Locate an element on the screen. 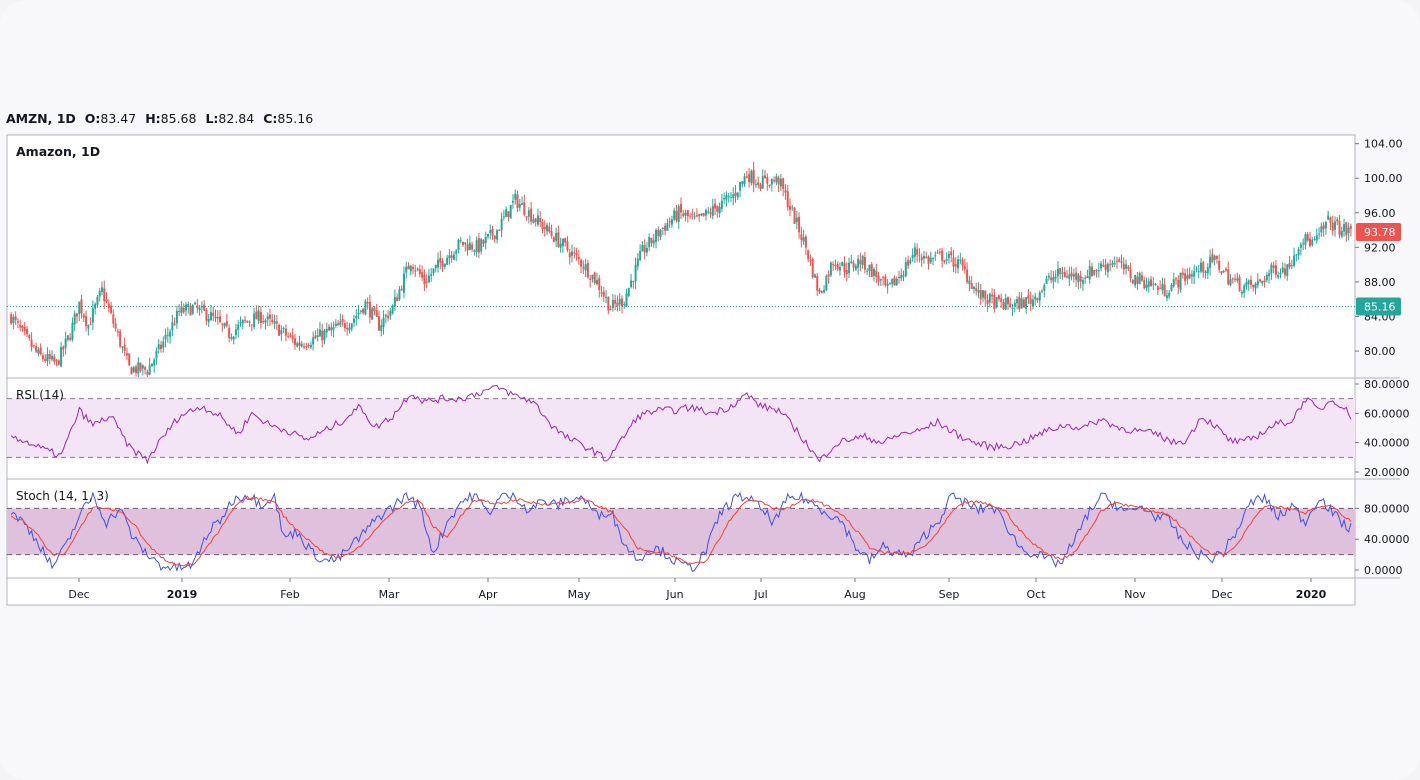 This screenshot has width=1420, height=780. price-tick-label: 80.00 is located at coordinates (1380, 351).